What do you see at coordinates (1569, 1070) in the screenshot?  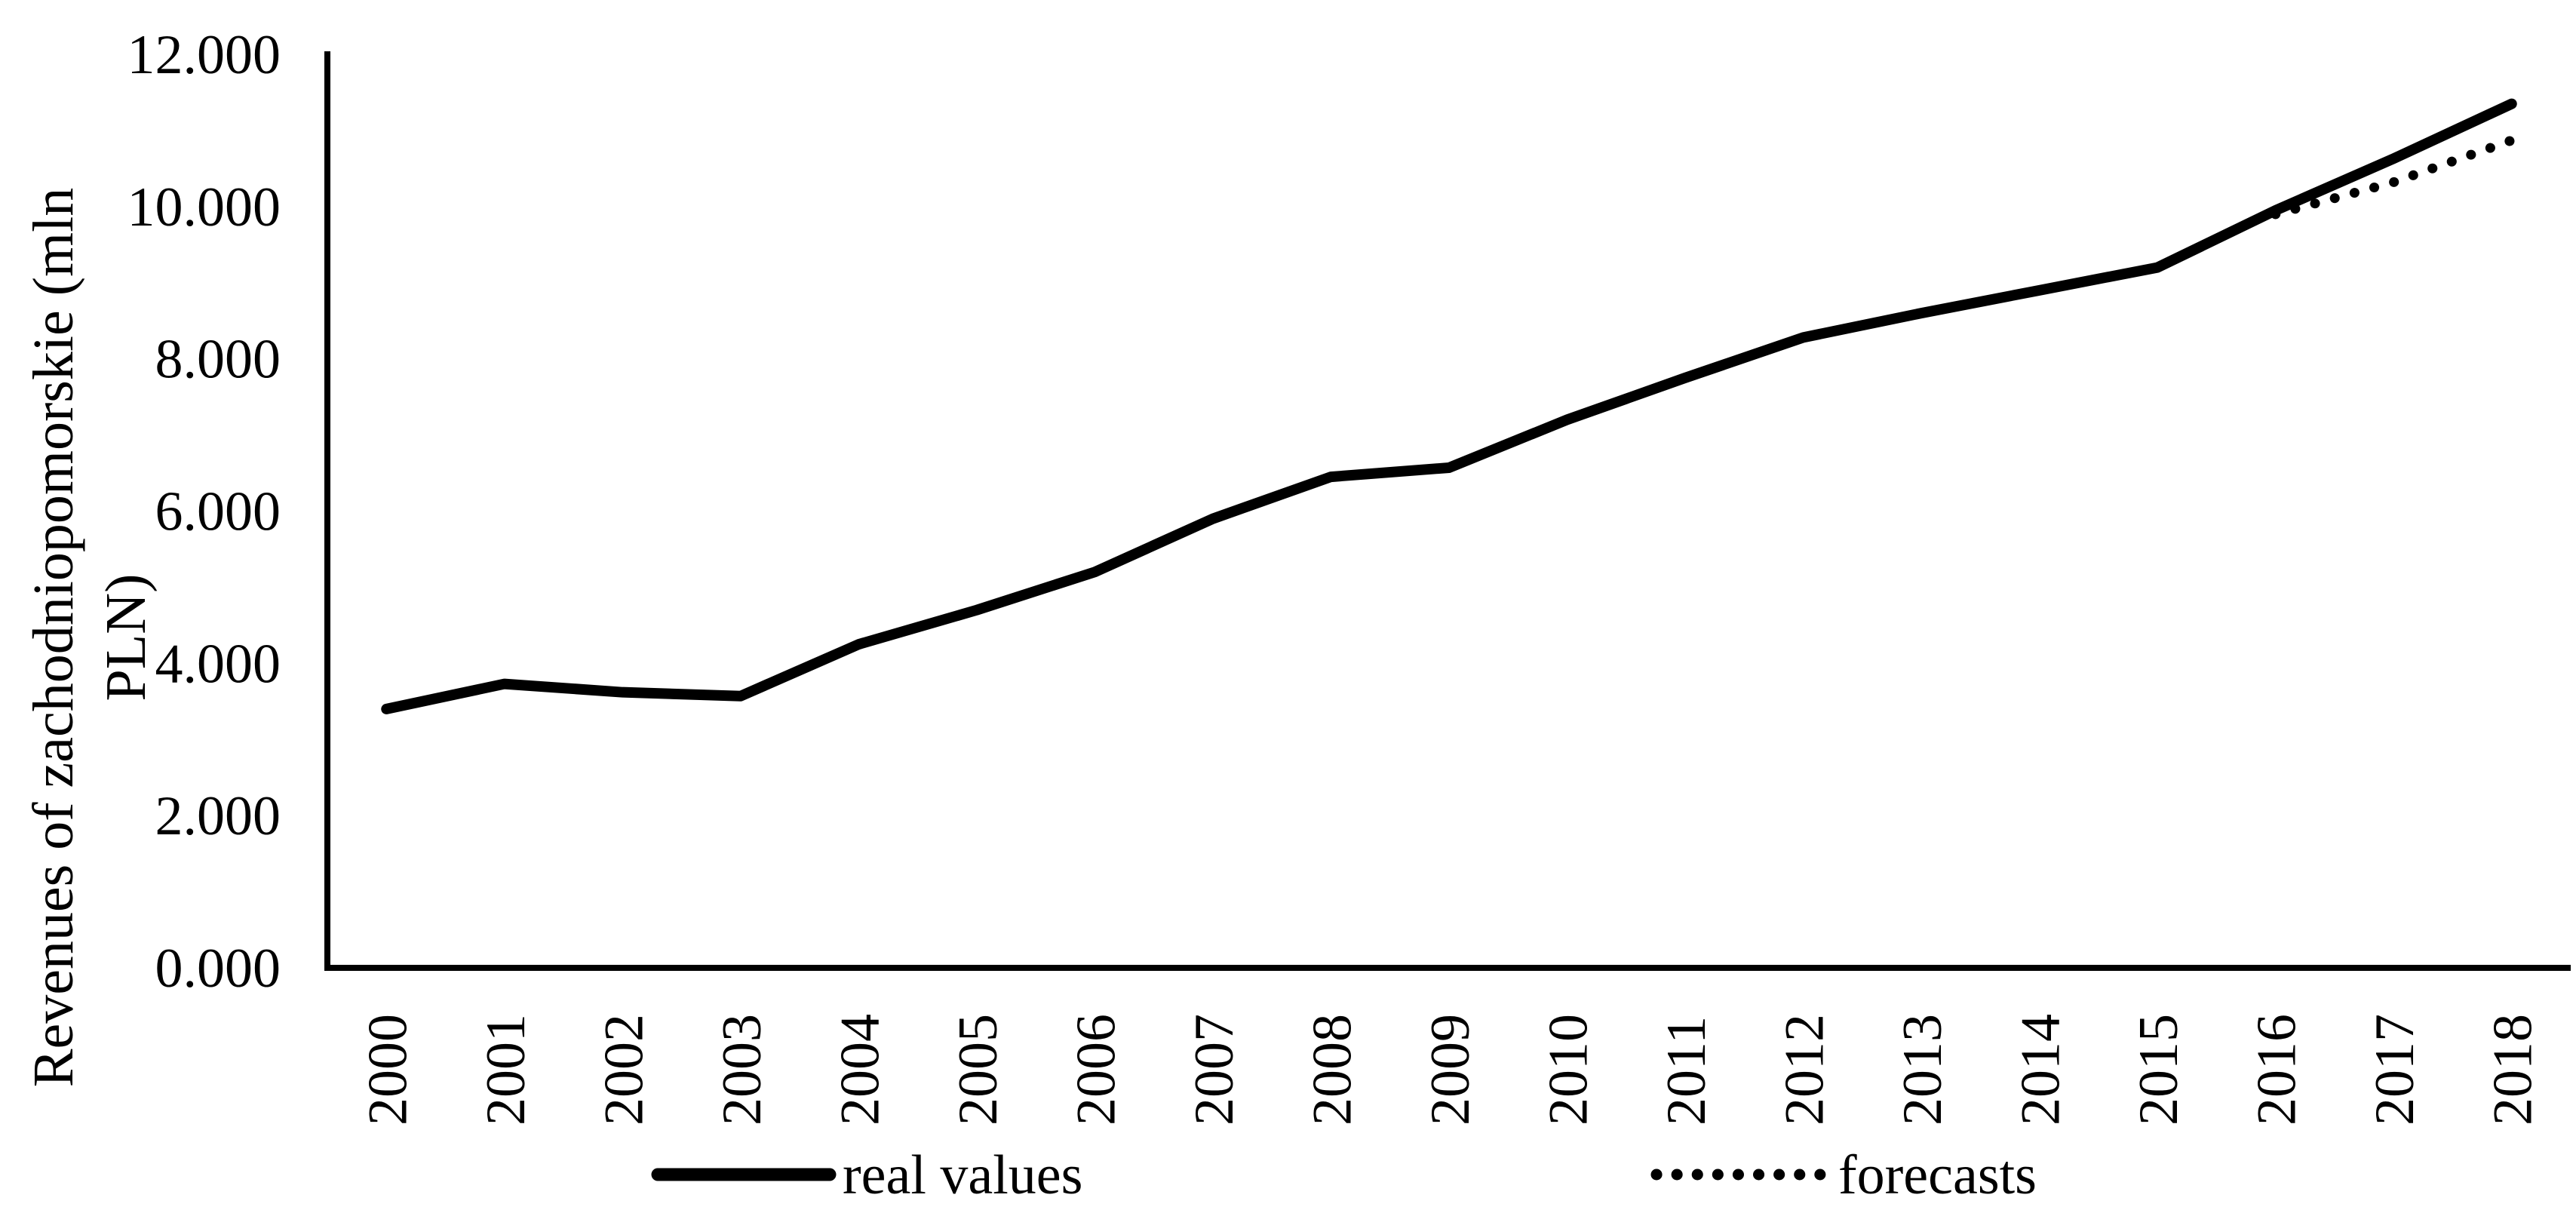 I see `x-tick-label: 2010` at bounding box center [1569, 1070].